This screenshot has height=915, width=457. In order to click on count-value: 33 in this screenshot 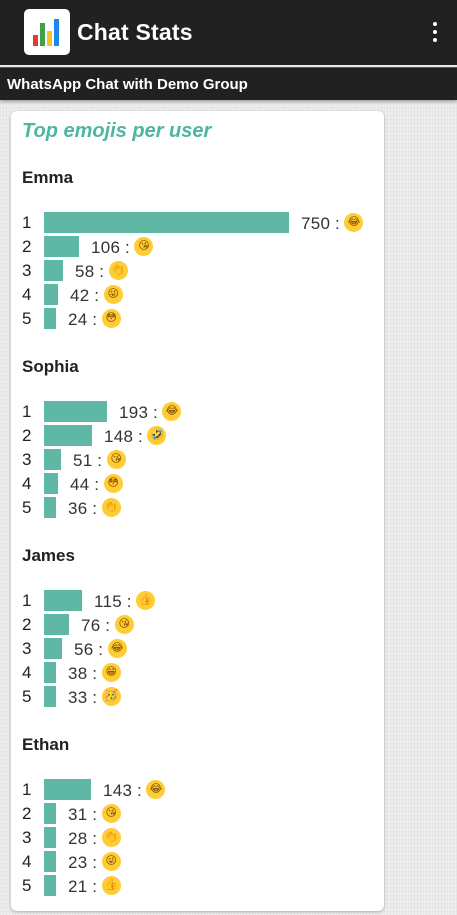, I will do `click(78, 697)`.